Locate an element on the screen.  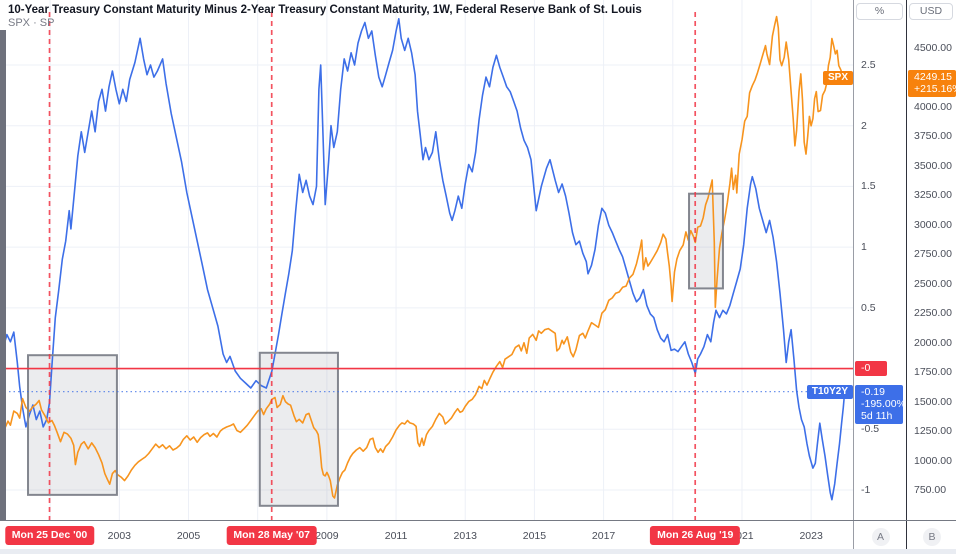
spx-series-price-label: SPX is located at coordinates (837, 77).